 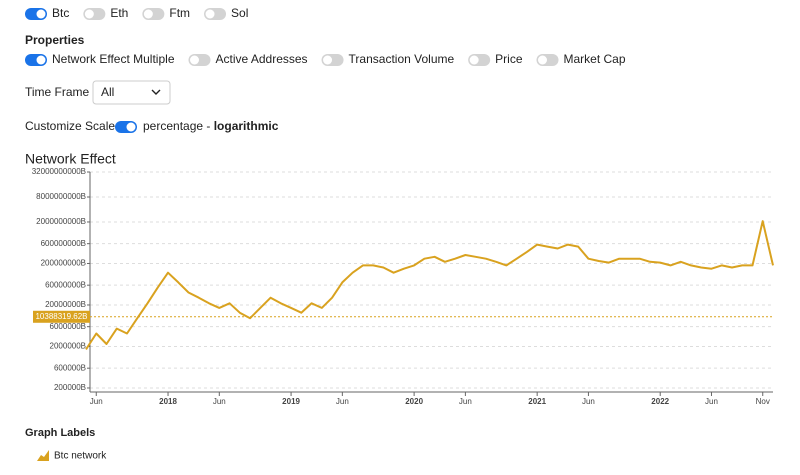 What do you see at coordinates (65, 304) in the screenshot?
I see `y-tick-label: 20000000B` at bounding box center [65, 304].